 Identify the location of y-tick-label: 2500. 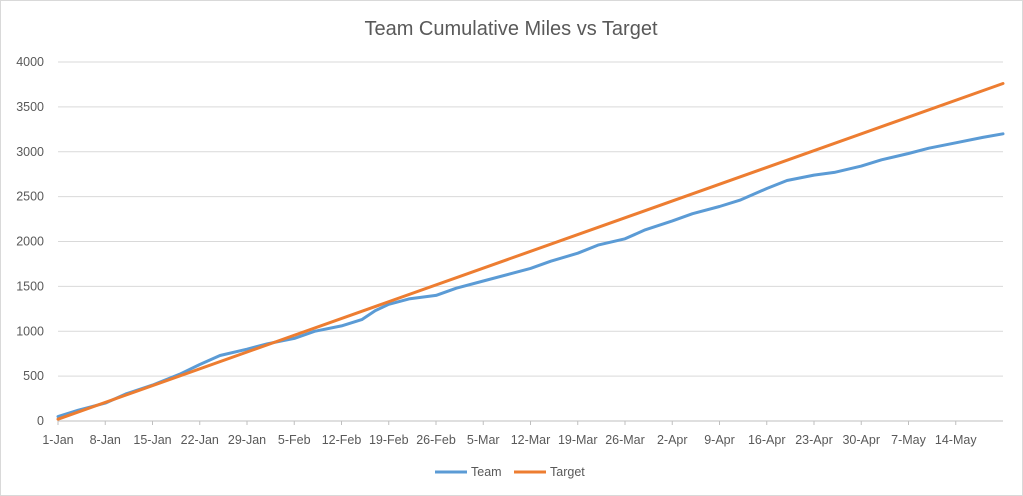
(30, 197).